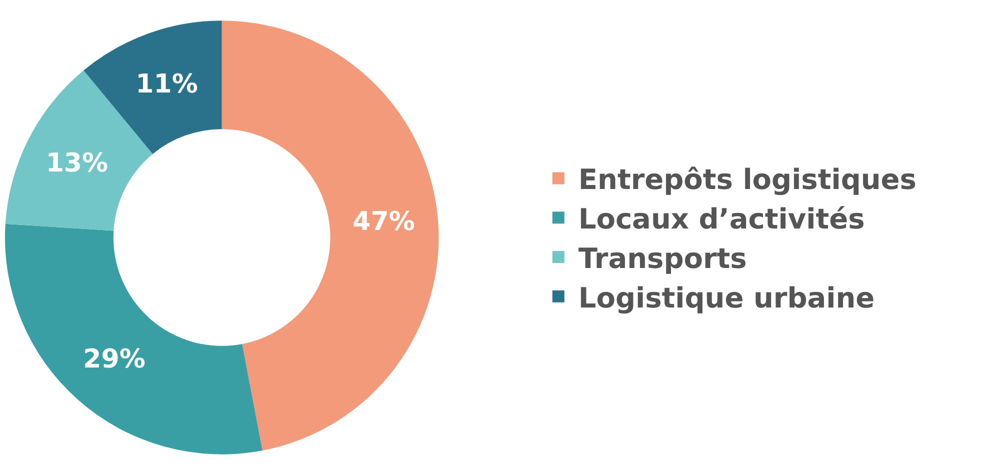 The width and height of the screenshot is (997, 475). What do you see at coordinates (77, 163) in the screenshot?
I see `data-label: 13%` at bounding box center [77, 163].